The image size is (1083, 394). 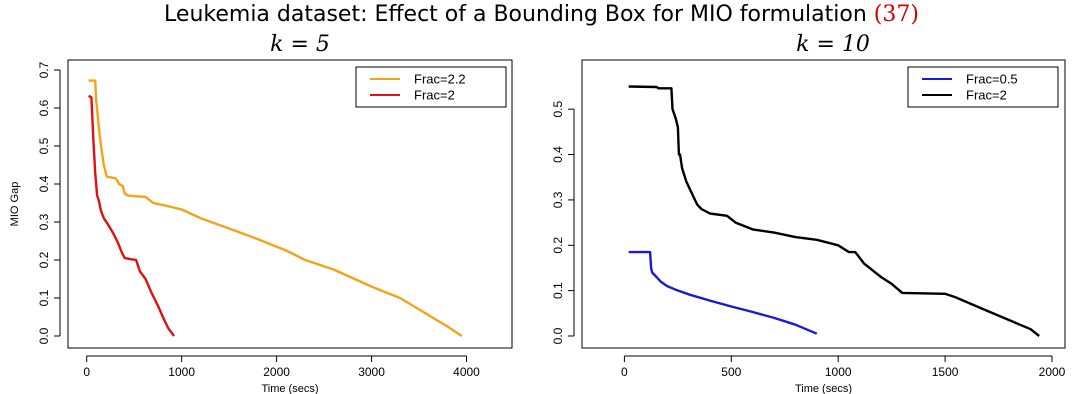 What do you see at coordinates (15, 204) in the screenshot?
I see `panel1-y-axis-label: MIO Gap` at bounding box center [15, 204].